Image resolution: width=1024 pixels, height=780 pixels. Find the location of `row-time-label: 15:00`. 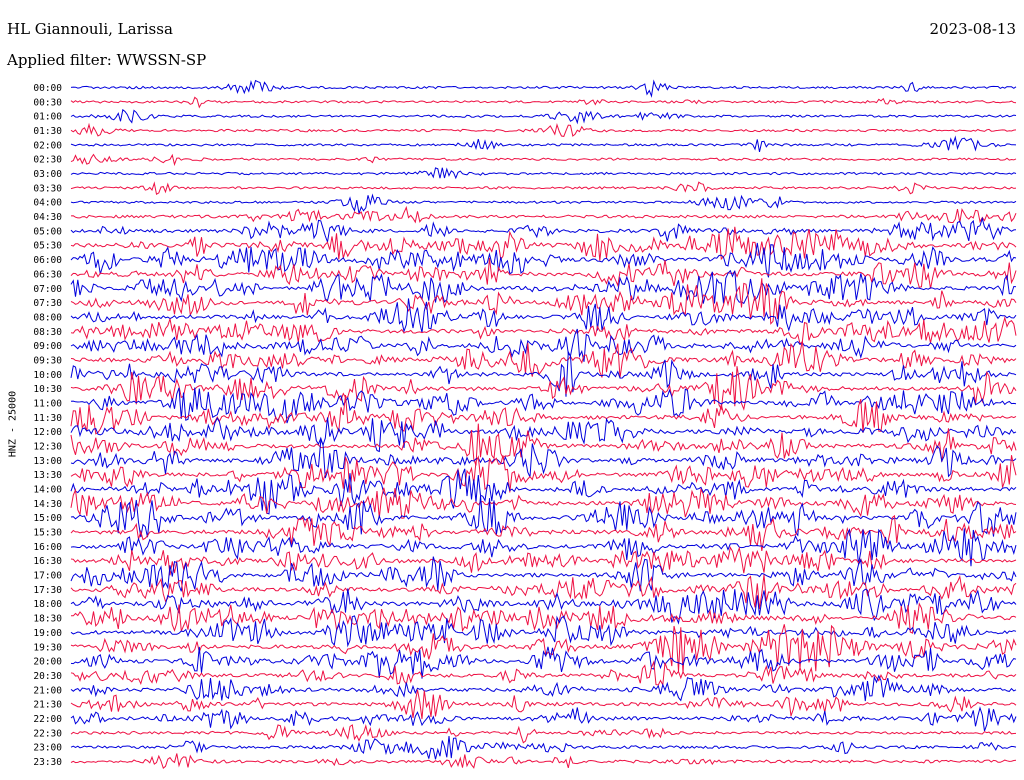

row-time-label: 15:00 is located at coordinates (47, 518).